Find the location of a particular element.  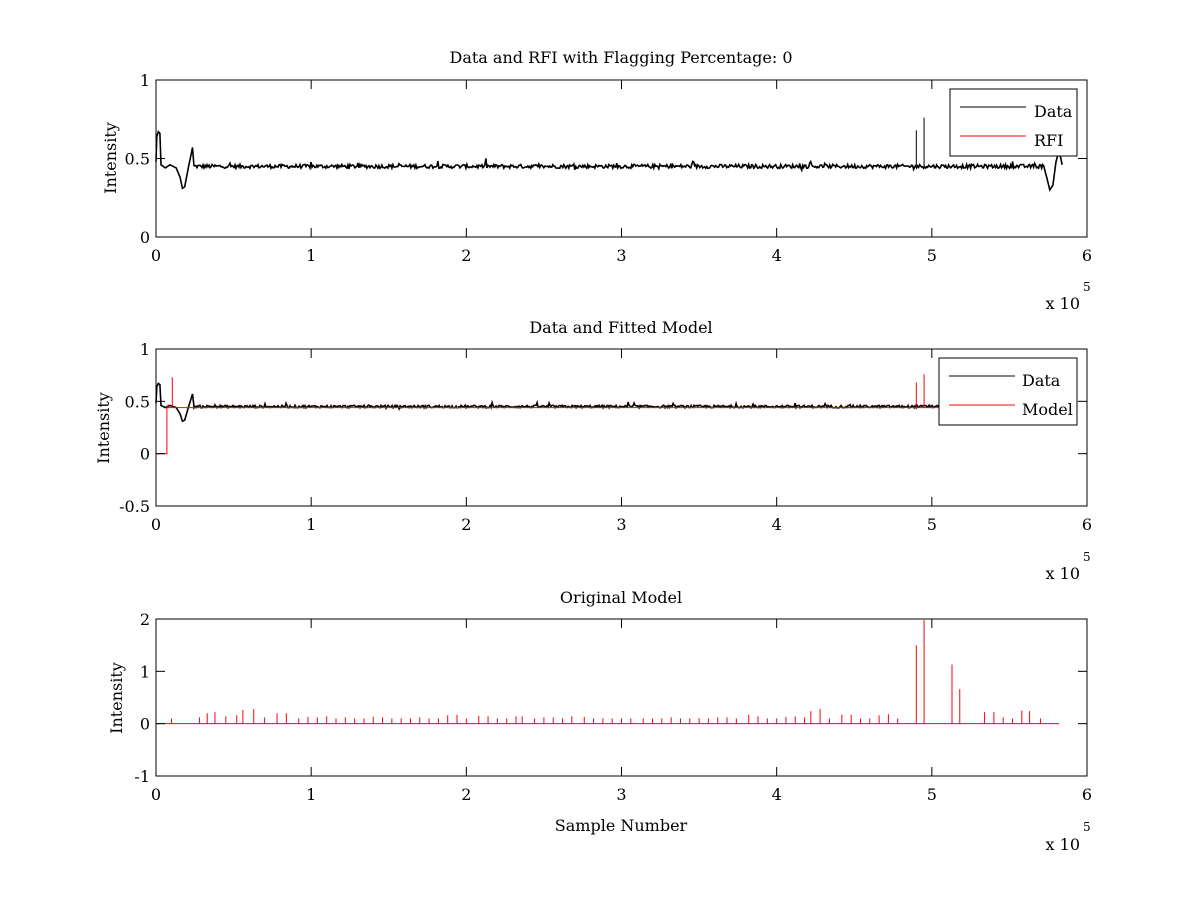

legend: Data RFI is located at coordinates (1013, 122).